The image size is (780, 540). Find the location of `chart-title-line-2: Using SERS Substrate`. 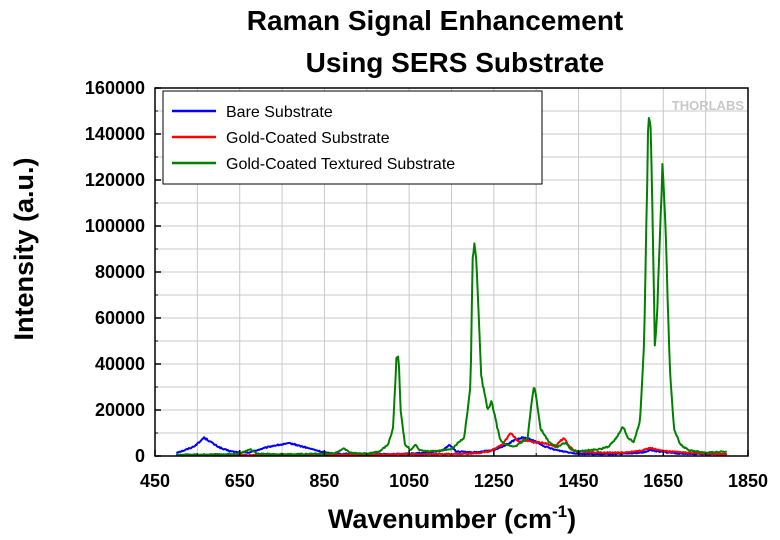

chart-title-line-2: Using SERS Substrate is located at coordinates (455, 62).